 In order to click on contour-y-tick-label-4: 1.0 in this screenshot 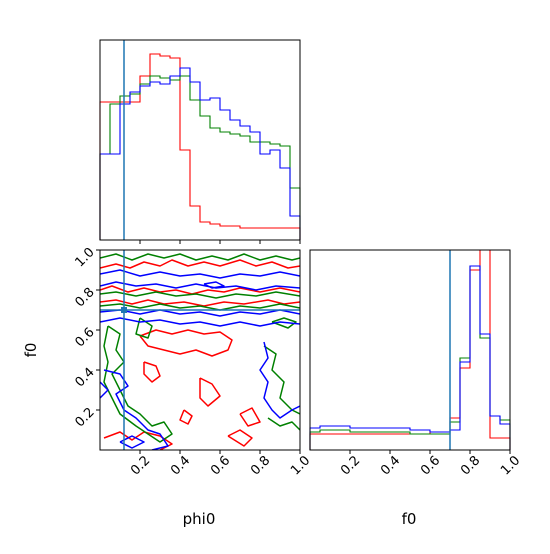, I will do `click(84, 257)`.